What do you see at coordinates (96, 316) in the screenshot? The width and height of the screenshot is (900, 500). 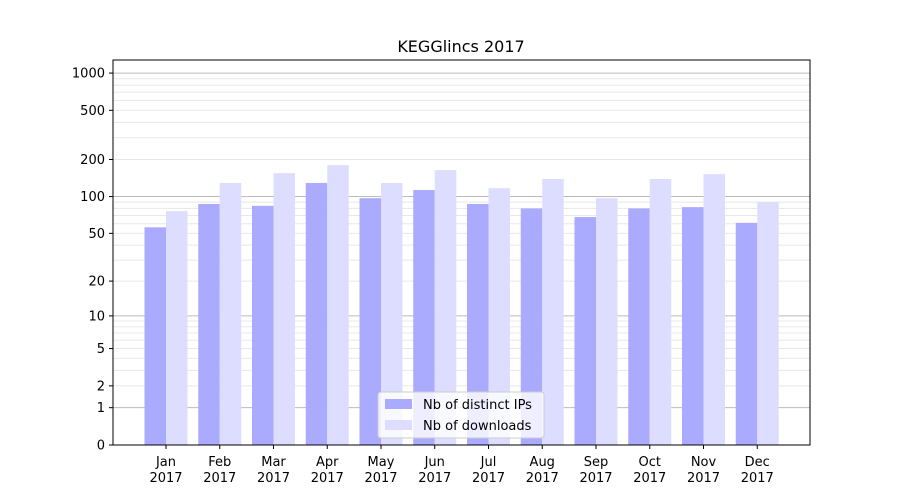 I see `y-tick-label: 10` at bounding box center [96, 316].